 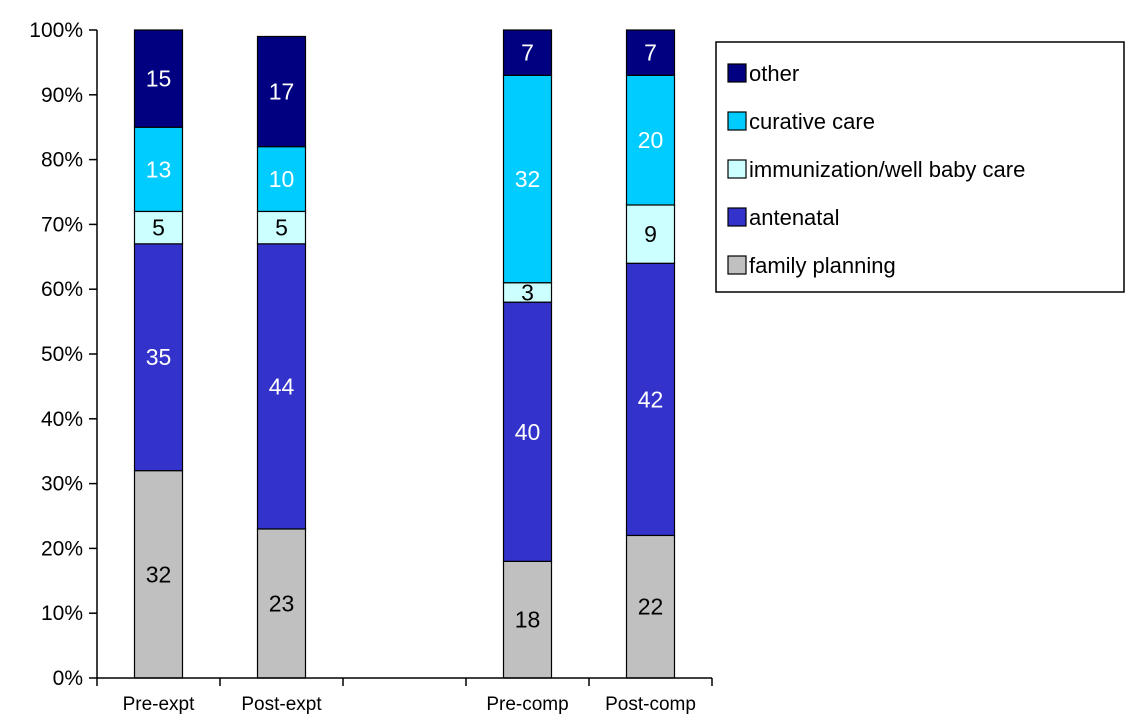 I want to click on data-label: 23, so click(x=282, y=603).